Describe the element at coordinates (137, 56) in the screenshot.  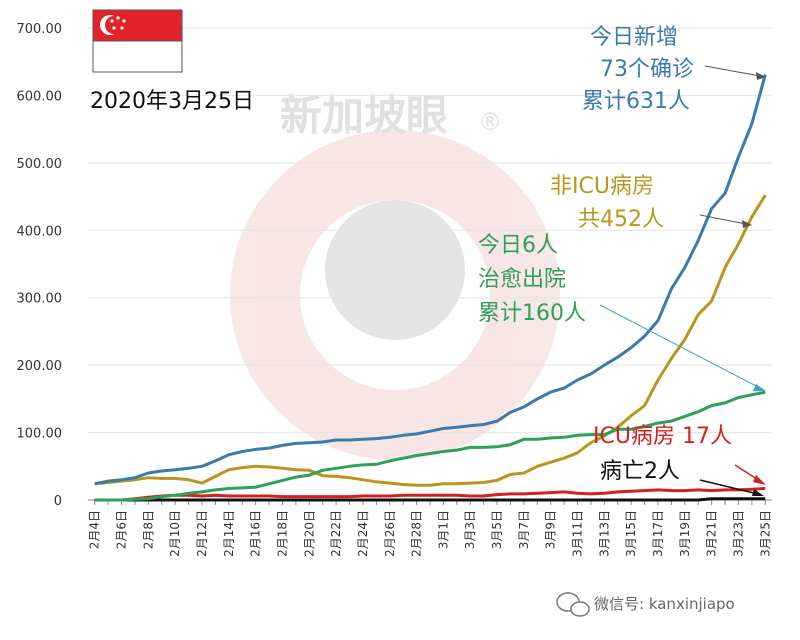
I see `flag-white-band` at that location.